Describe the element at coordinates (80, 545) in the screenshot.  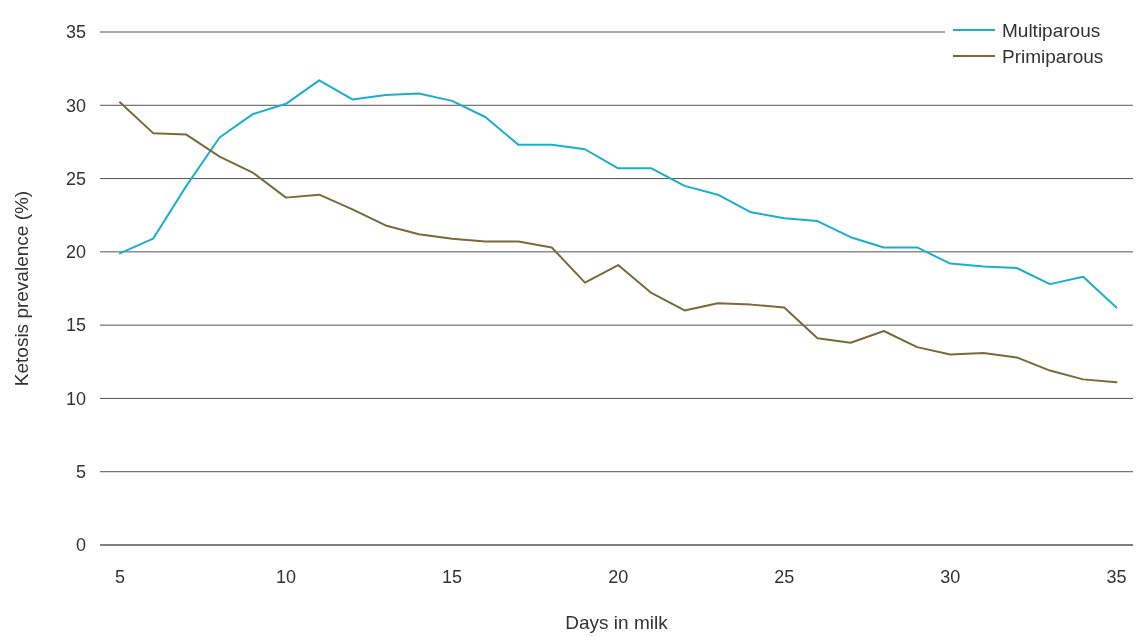
I see `y-tick-label: 0` at that location.